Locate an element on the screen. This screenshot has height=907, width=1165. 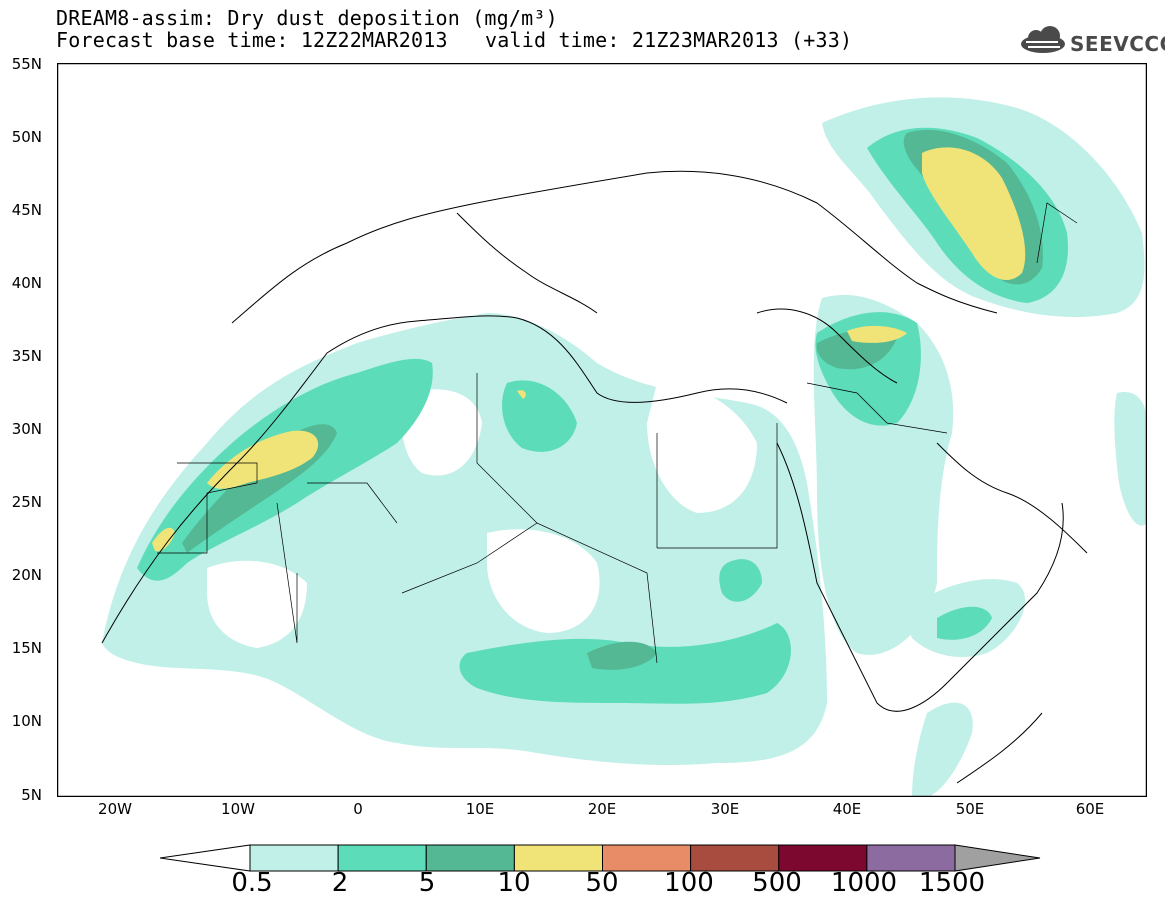
colorbar-high-arrow is located at coordinates (997, 858).